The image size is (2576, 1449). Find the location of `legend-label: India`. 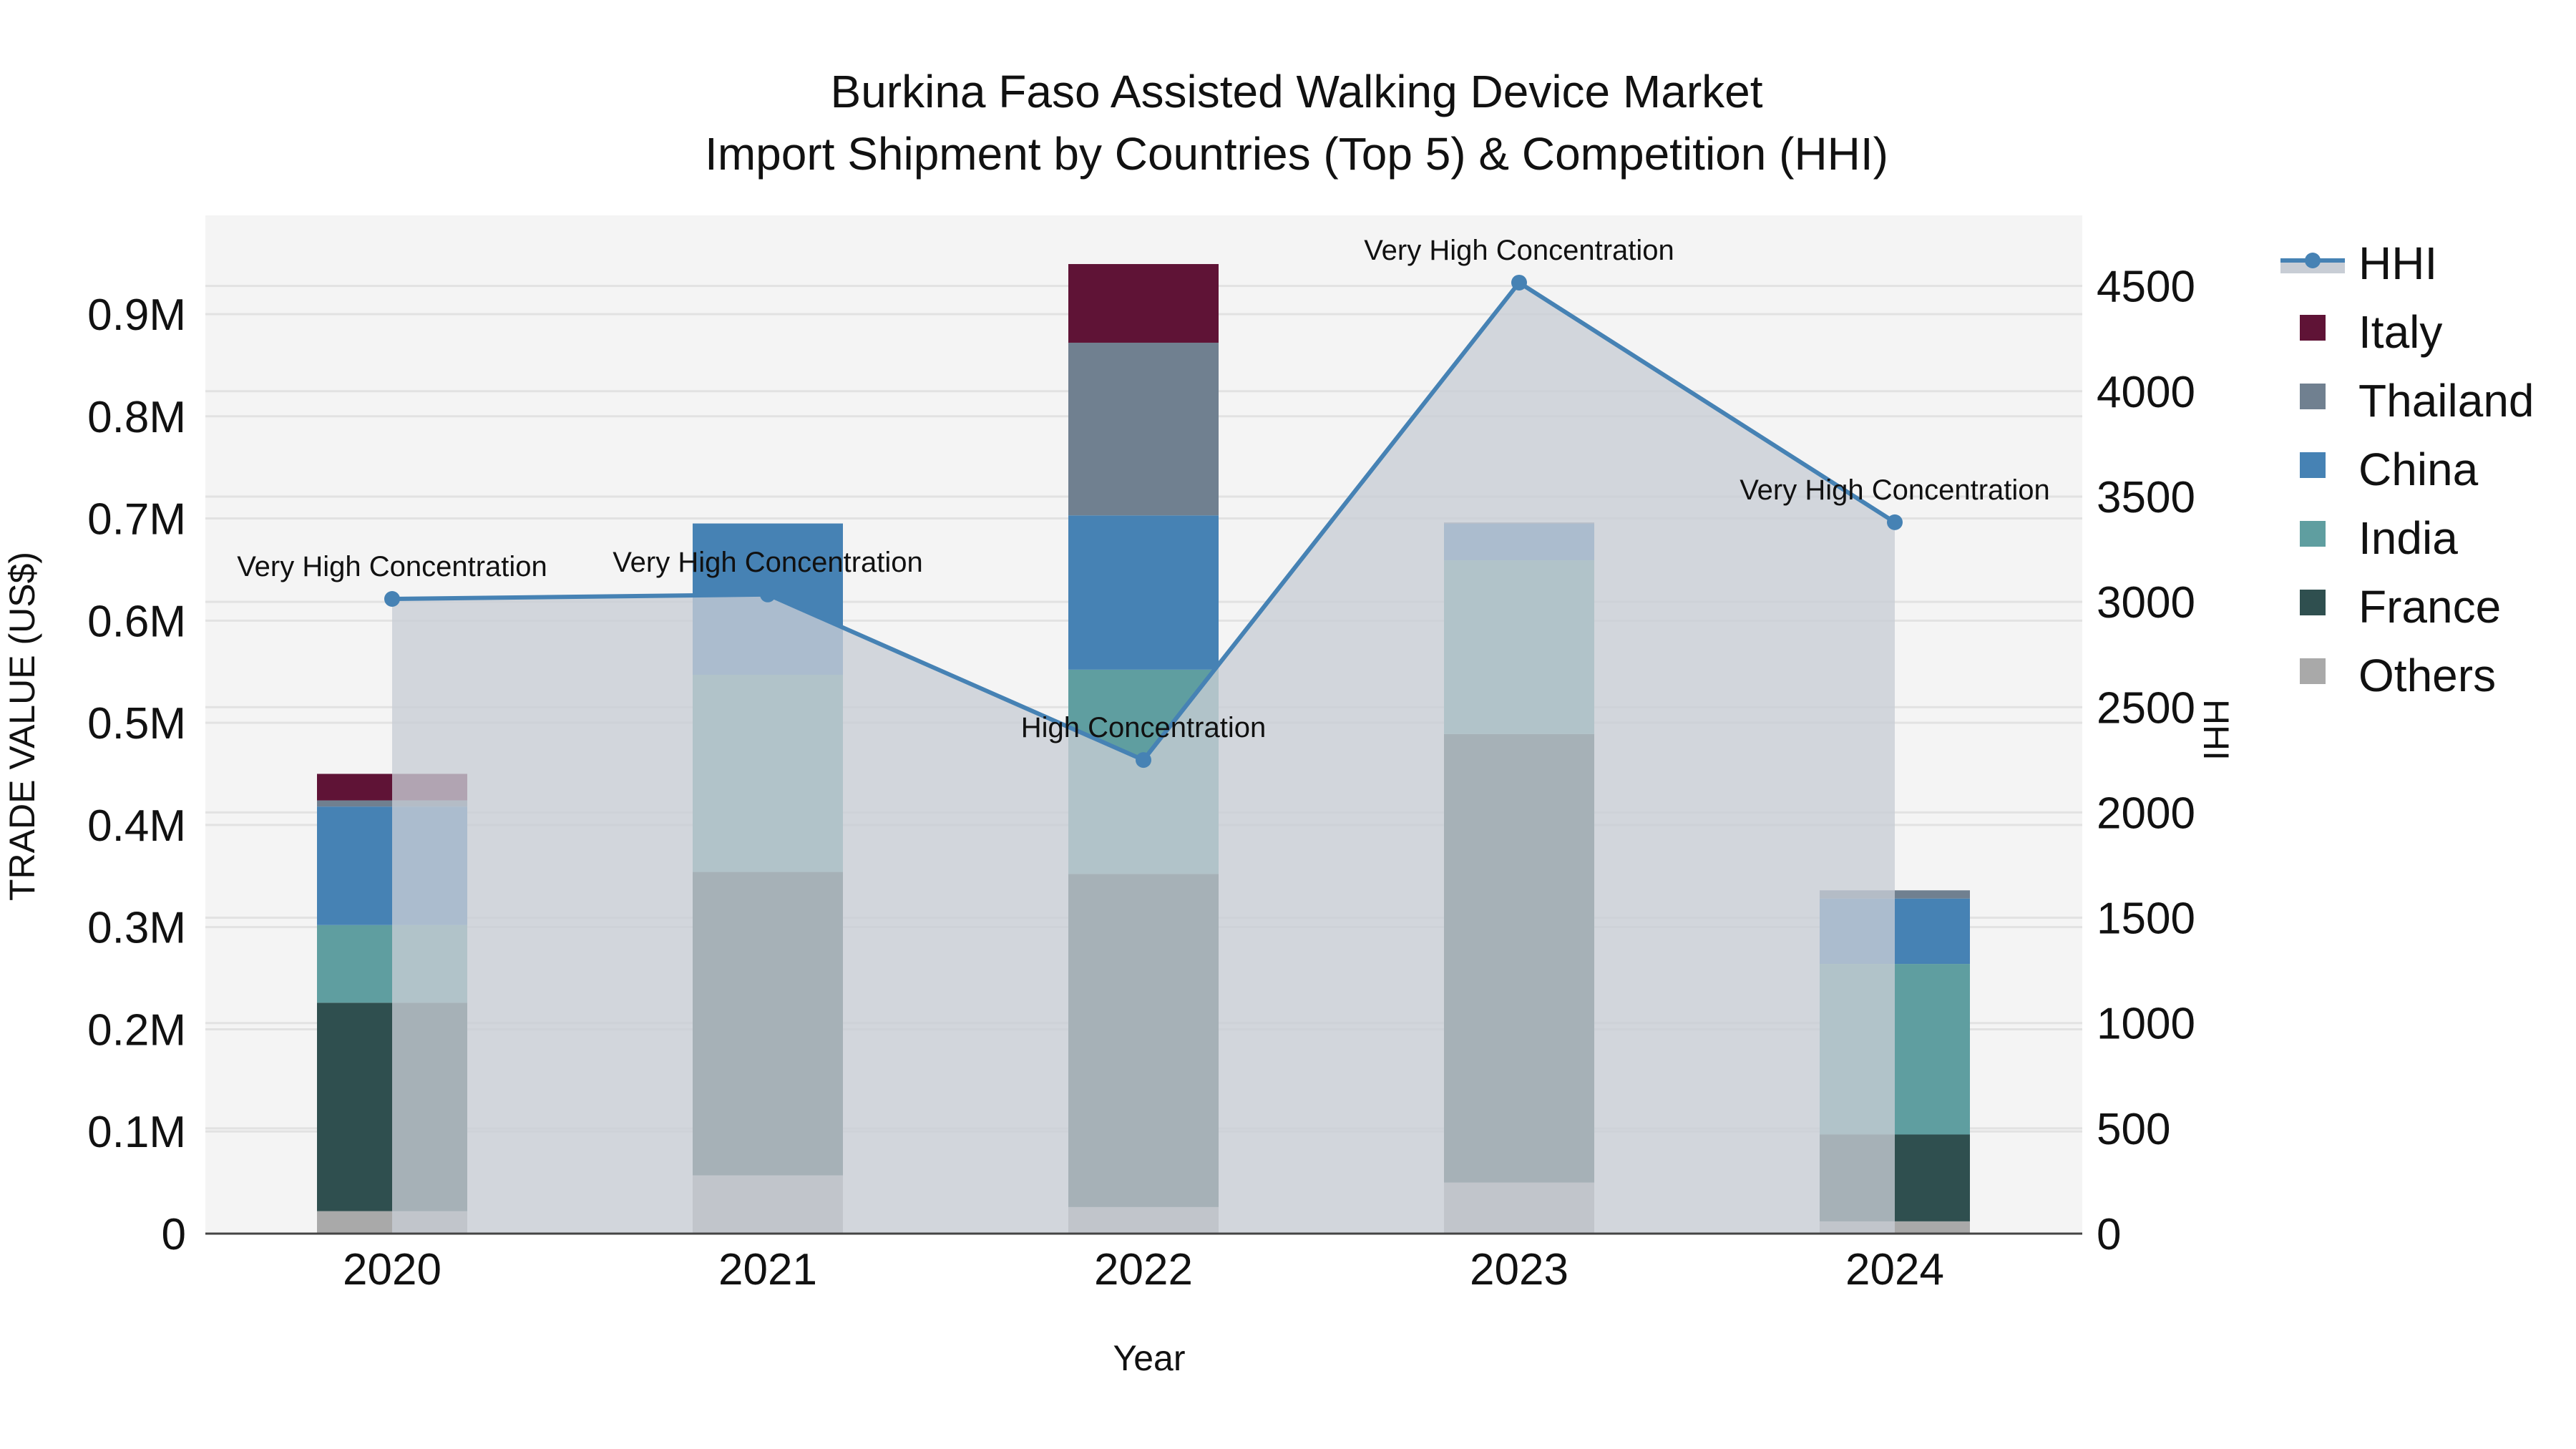

legend-label: India is located at coordinates (2408, 538).